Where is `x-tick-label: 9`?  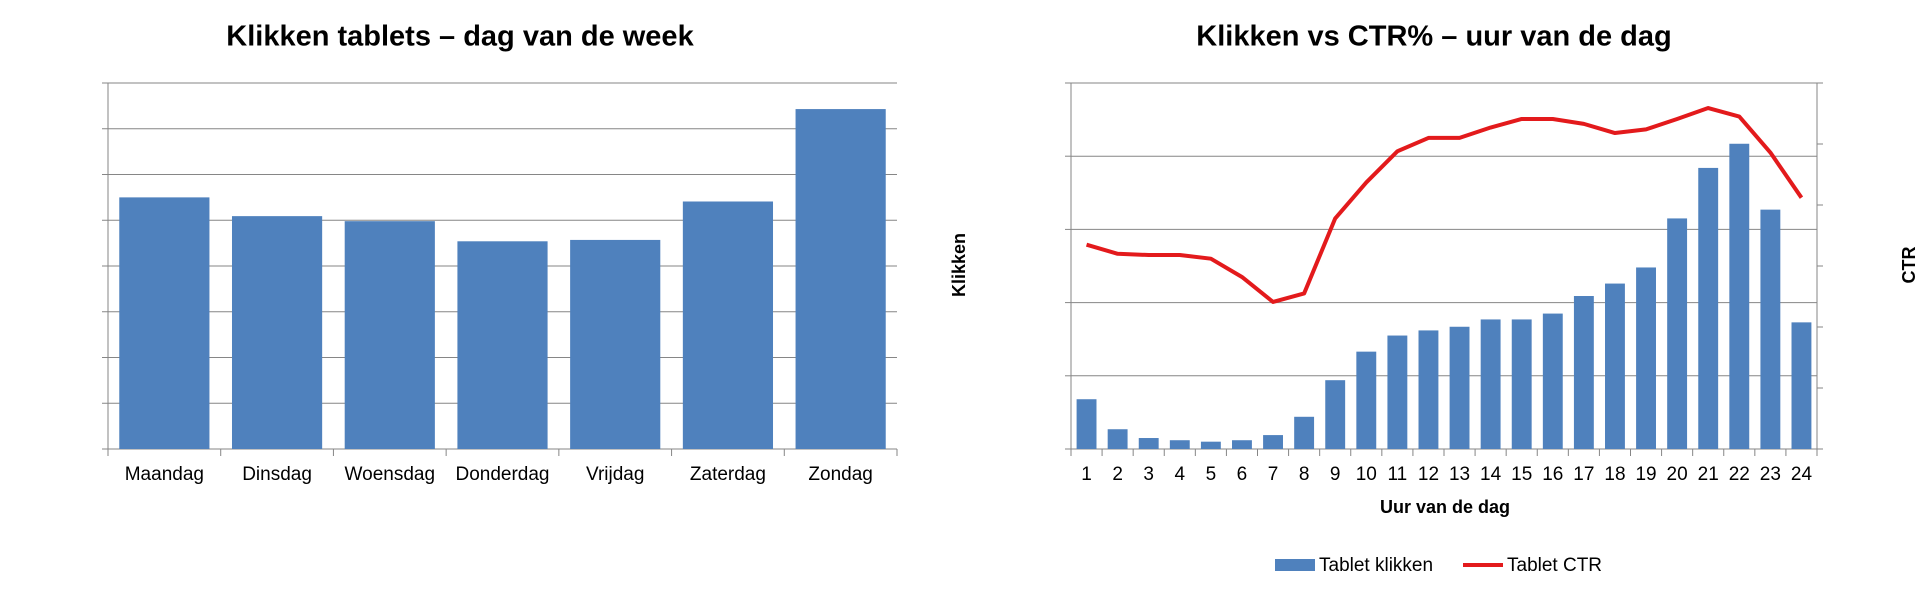
x-tick-label: 9 is located at coordinates (1335, 474).